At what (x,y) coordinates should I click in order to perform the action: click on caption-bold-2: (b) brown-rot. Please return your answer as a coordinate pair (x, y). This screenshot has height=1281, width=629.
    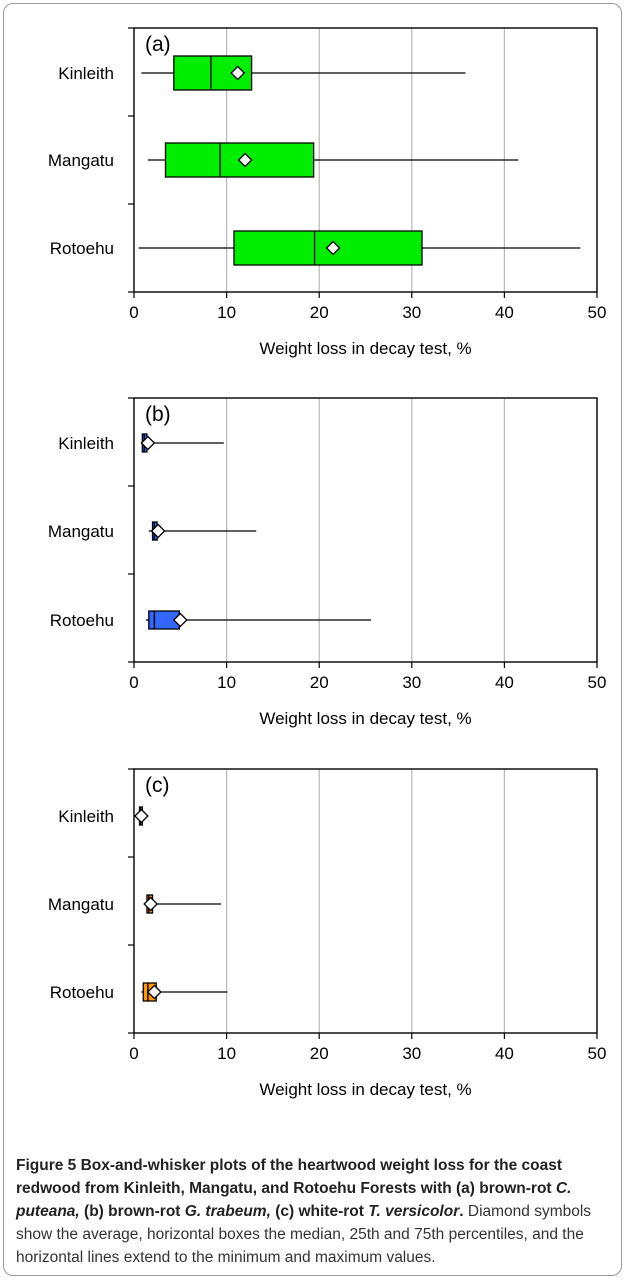
    Looking at the image, I should click on (132, 1211).